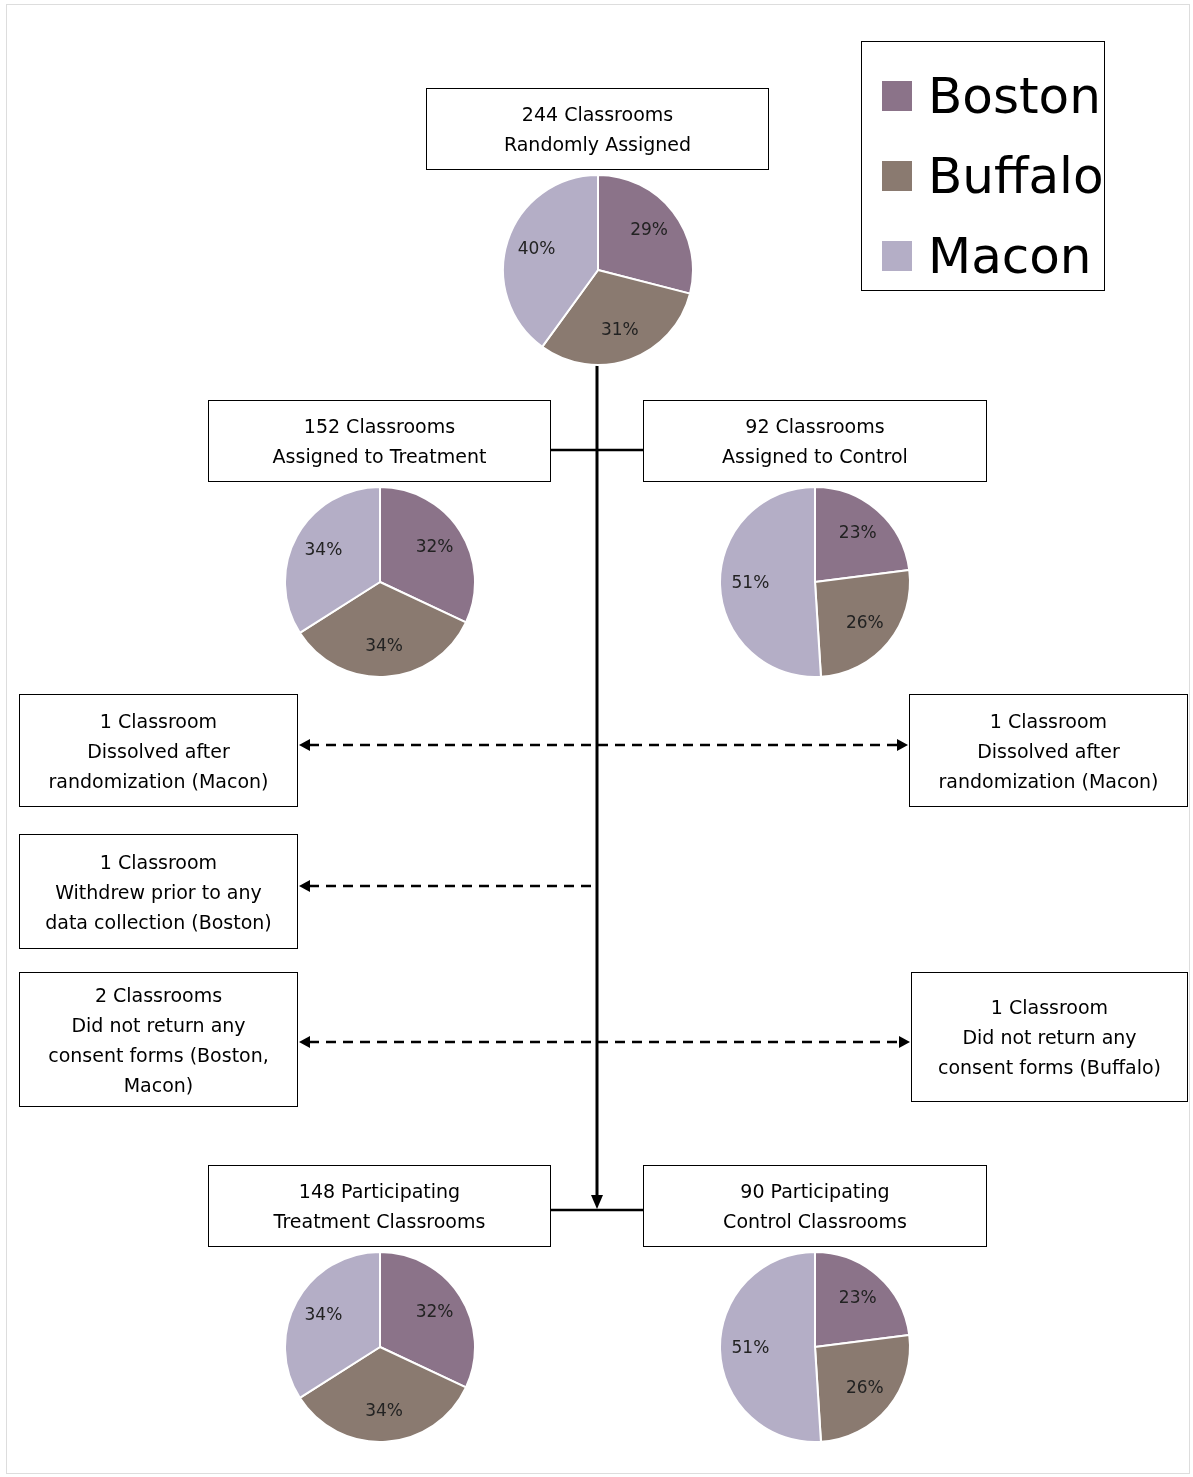  I want to click on chart-title: 148 Participating Treatment Classrooms, so click(379, 1206).